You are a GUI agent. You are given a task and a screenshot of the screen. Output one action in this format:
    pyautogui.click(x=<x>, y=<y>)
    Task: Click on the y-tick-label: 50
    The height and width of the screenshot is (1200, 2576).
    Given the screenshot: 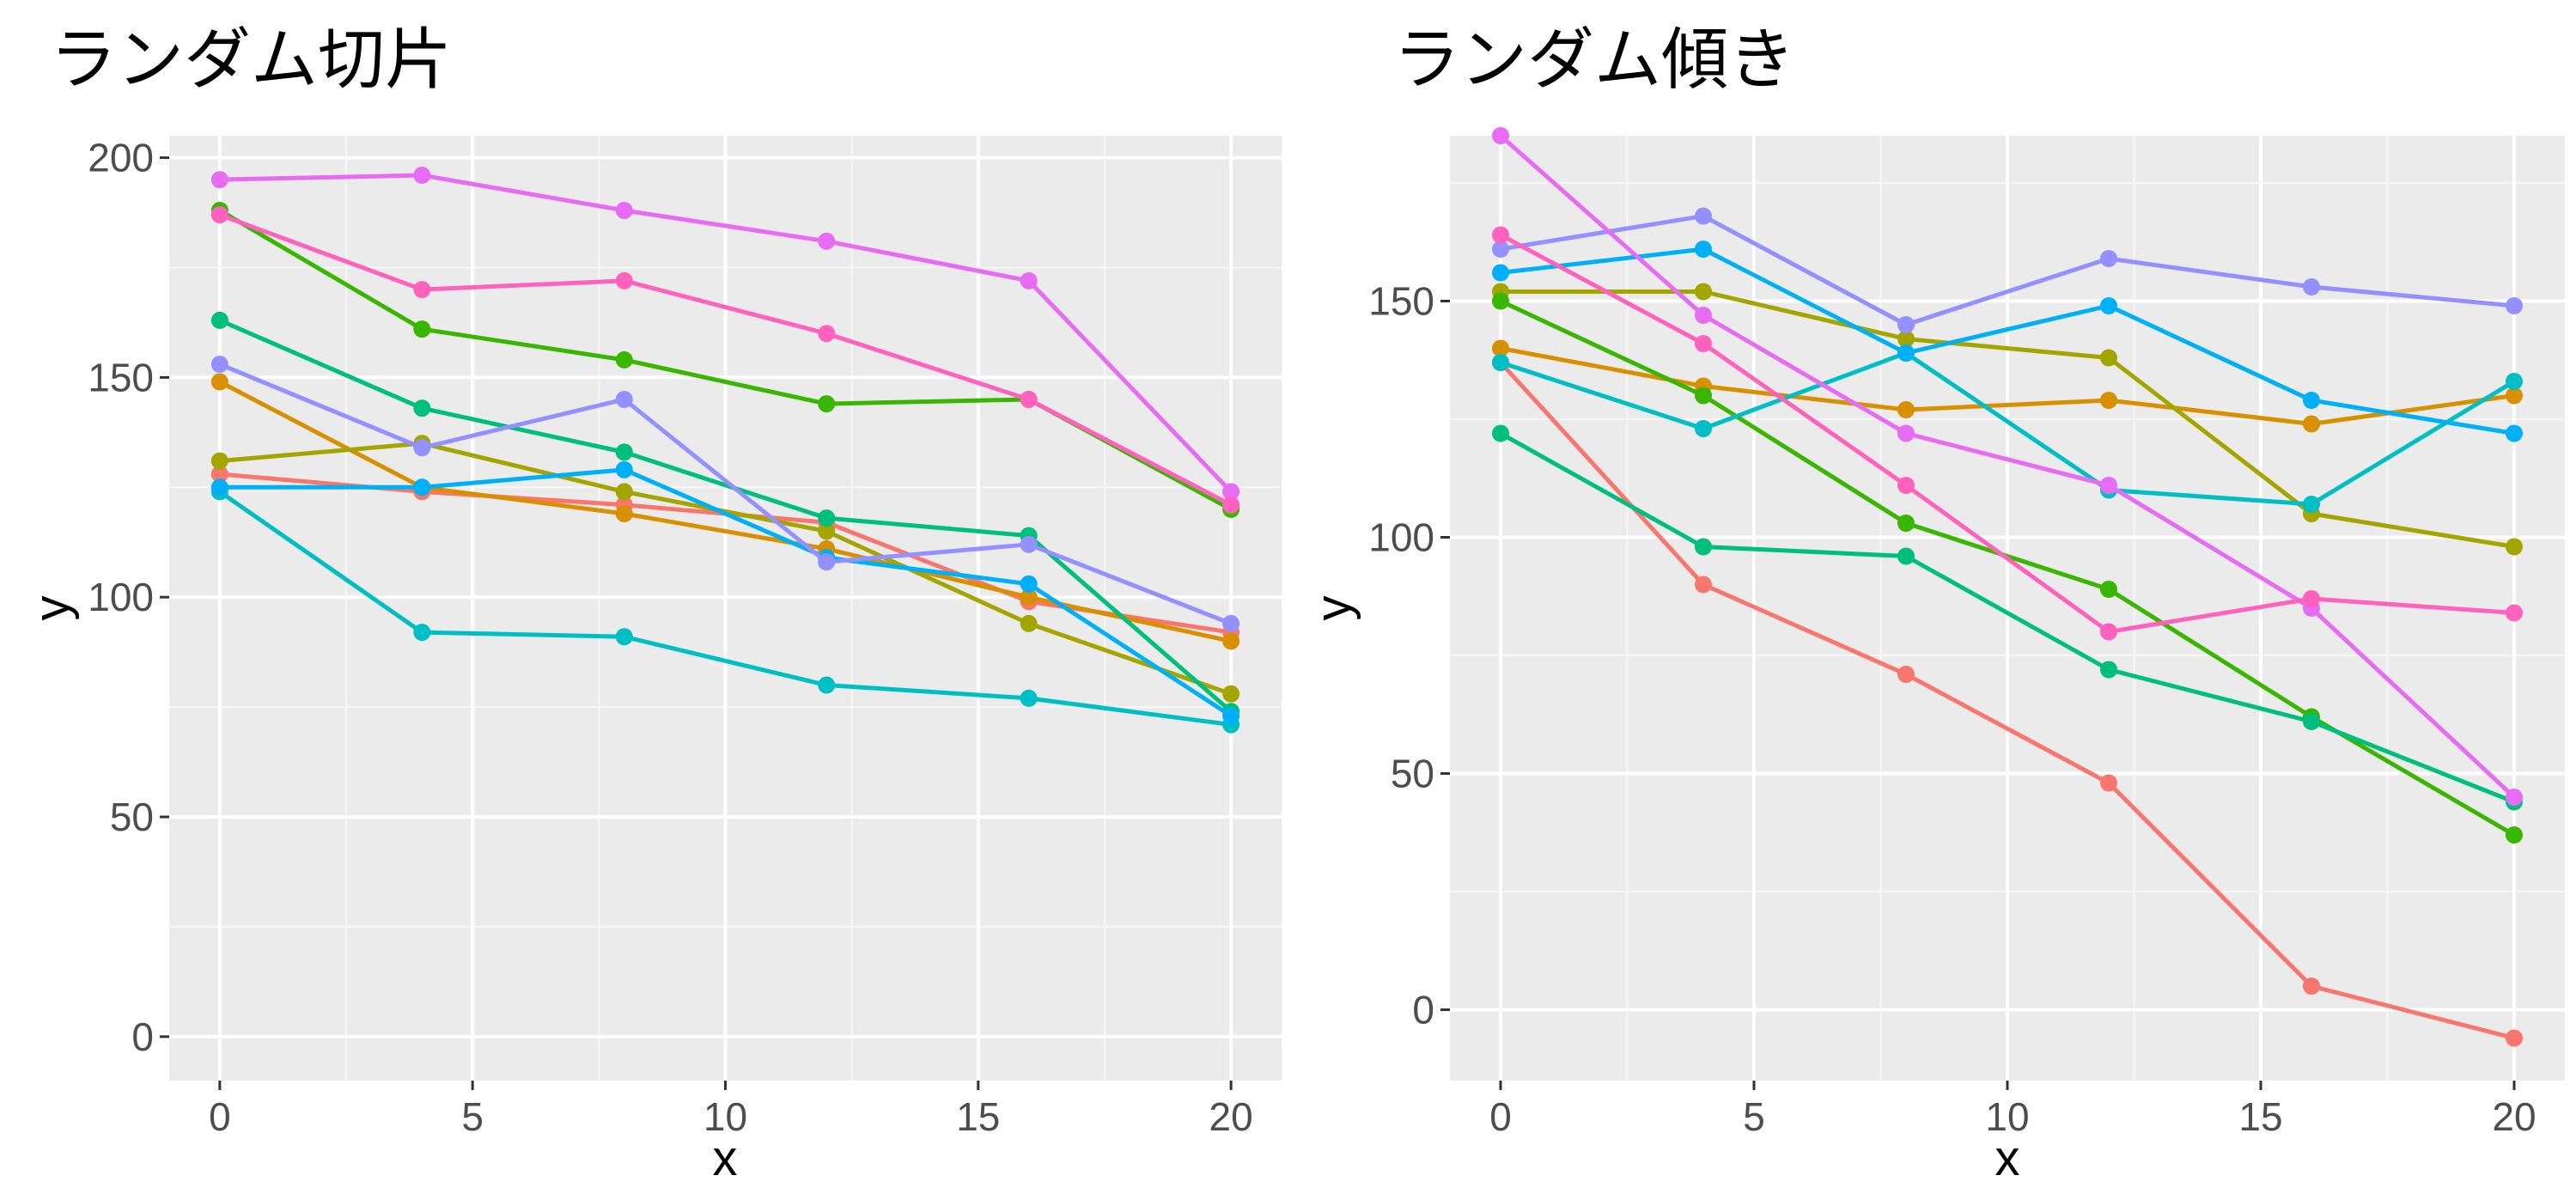 What is the action you would take?
    pyautogui.click(x=132, y=817)
    